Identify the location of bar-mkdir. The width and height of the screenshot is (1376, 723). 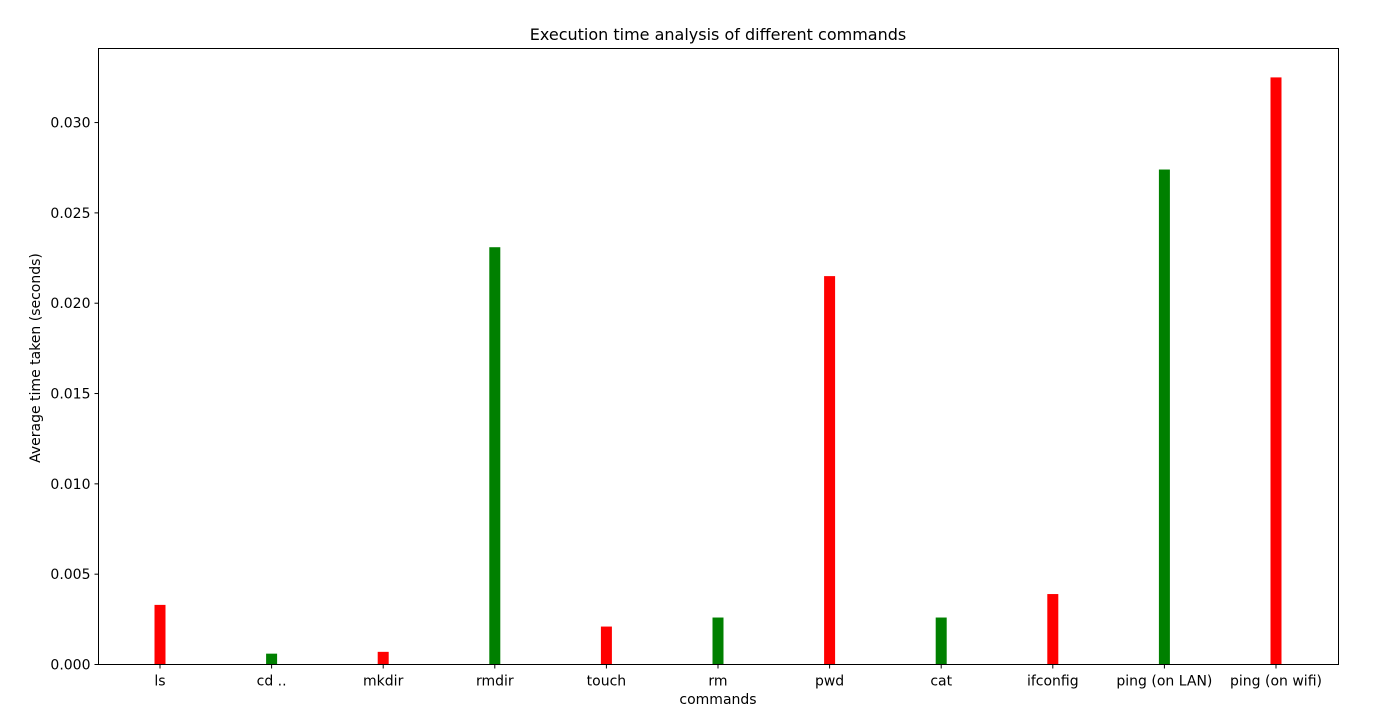
(383, 658).